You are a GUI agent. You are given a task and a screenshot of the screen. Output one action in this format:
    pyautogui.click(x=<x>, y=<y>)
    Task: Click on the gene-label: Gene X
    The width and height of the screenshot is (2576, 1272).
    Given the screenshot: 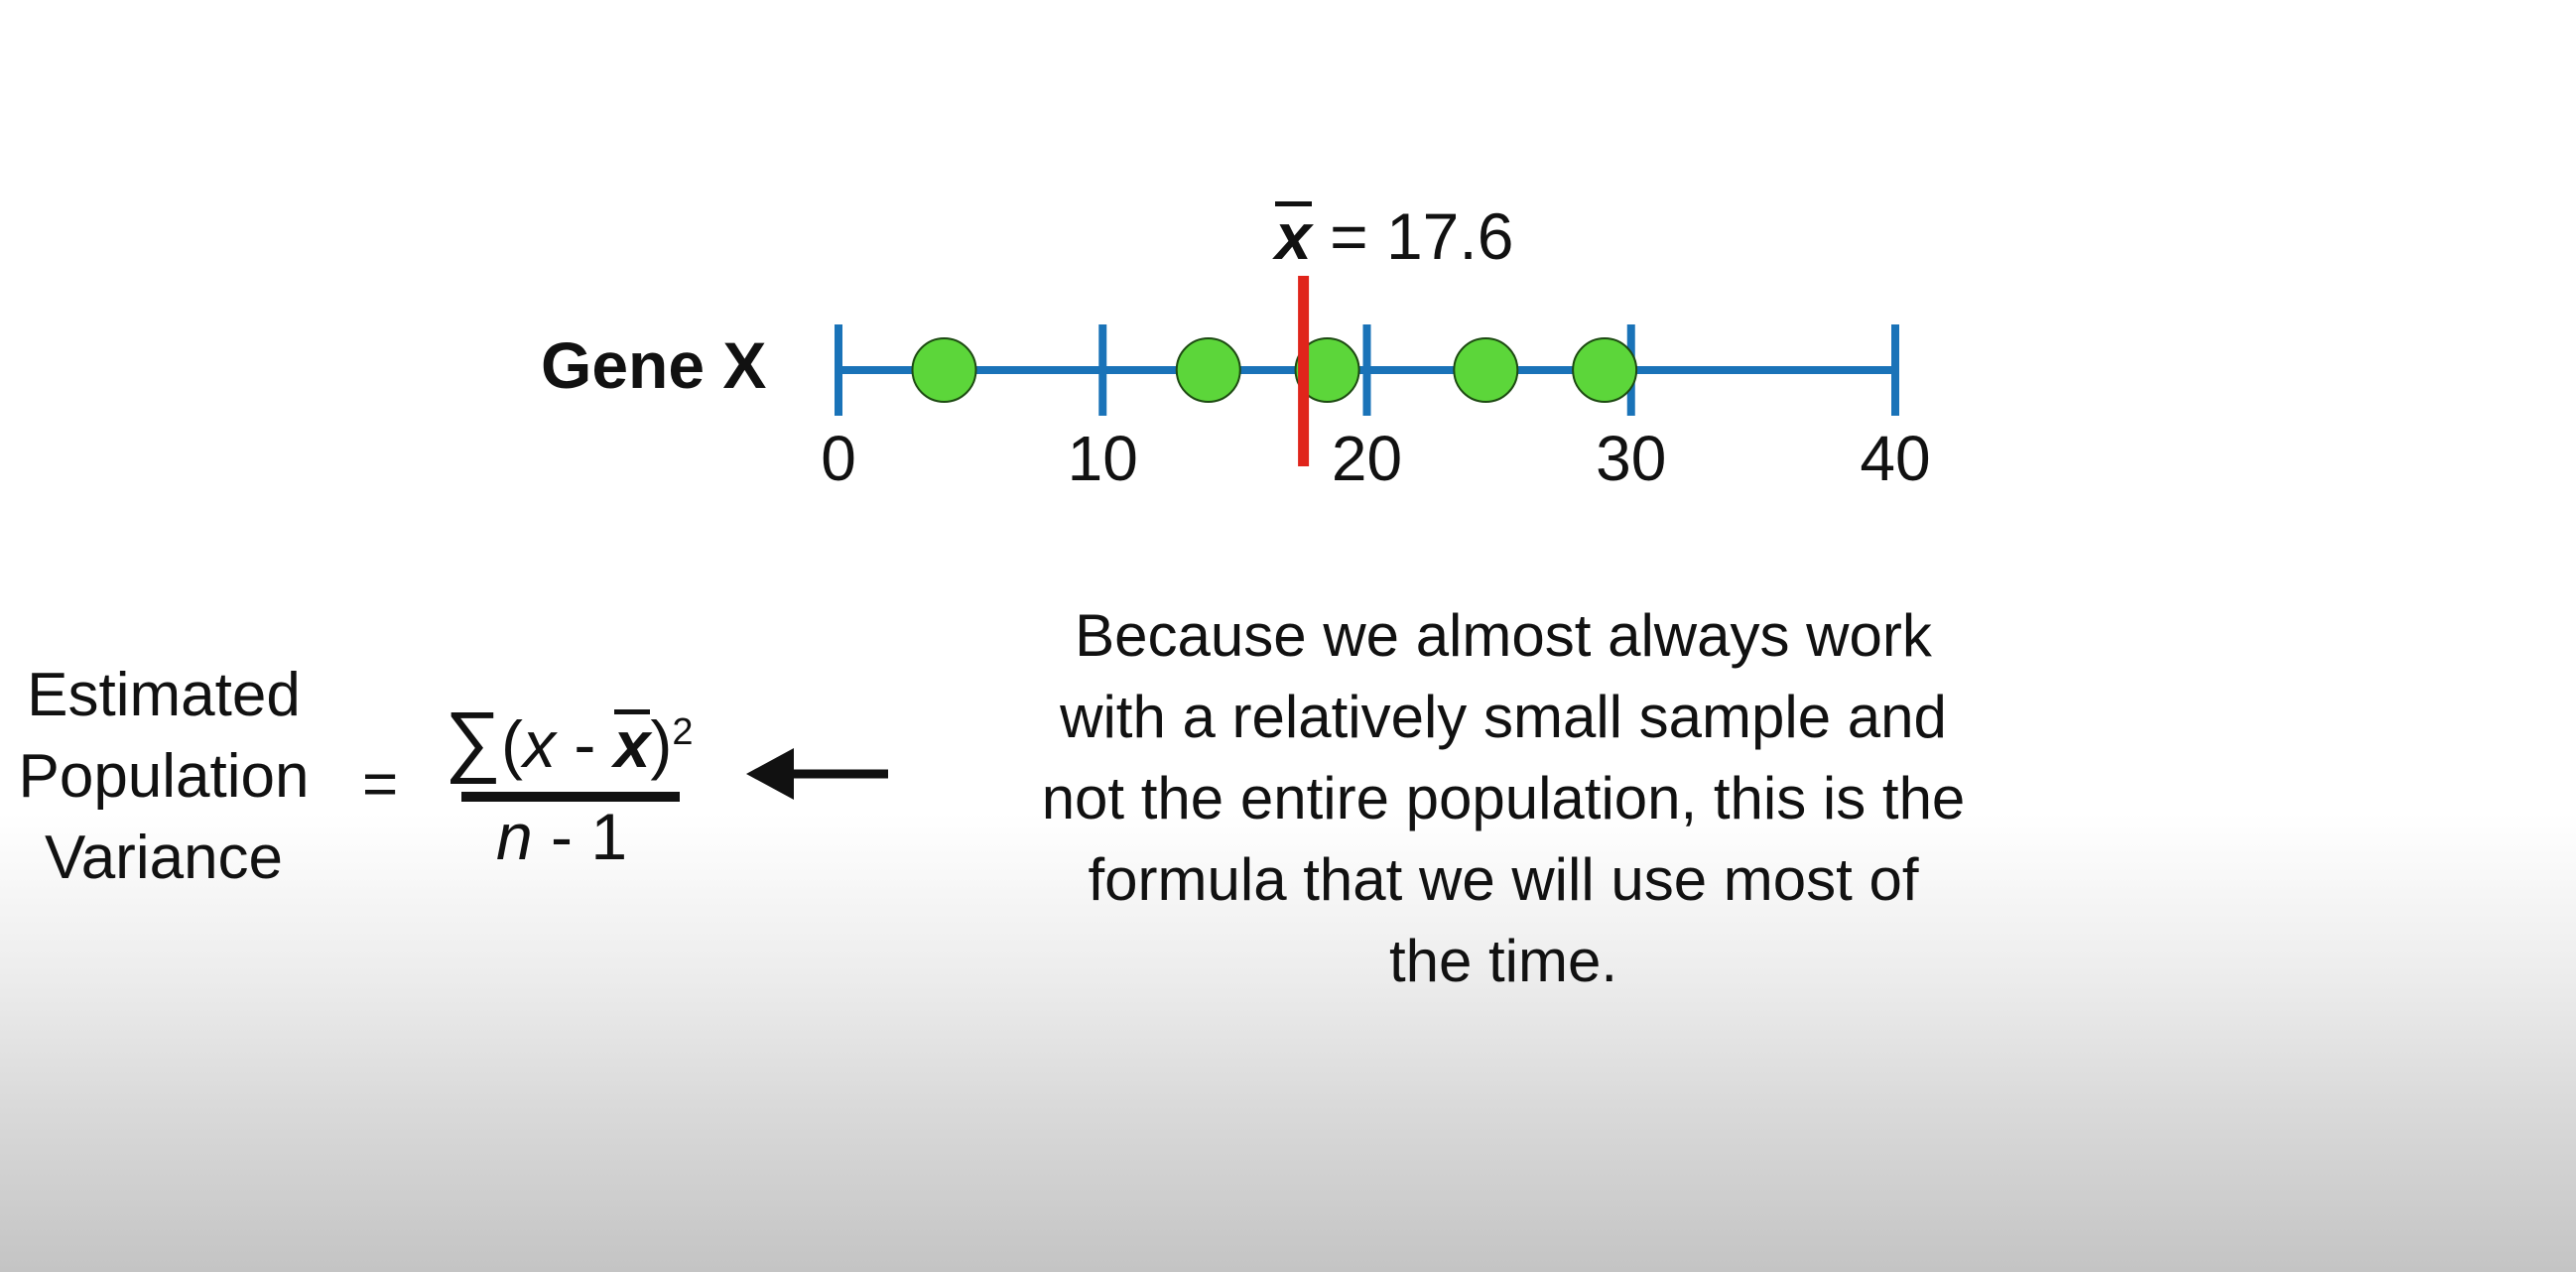 What is the action you would take?
    pyautogui.click(x=654, y=365)
    